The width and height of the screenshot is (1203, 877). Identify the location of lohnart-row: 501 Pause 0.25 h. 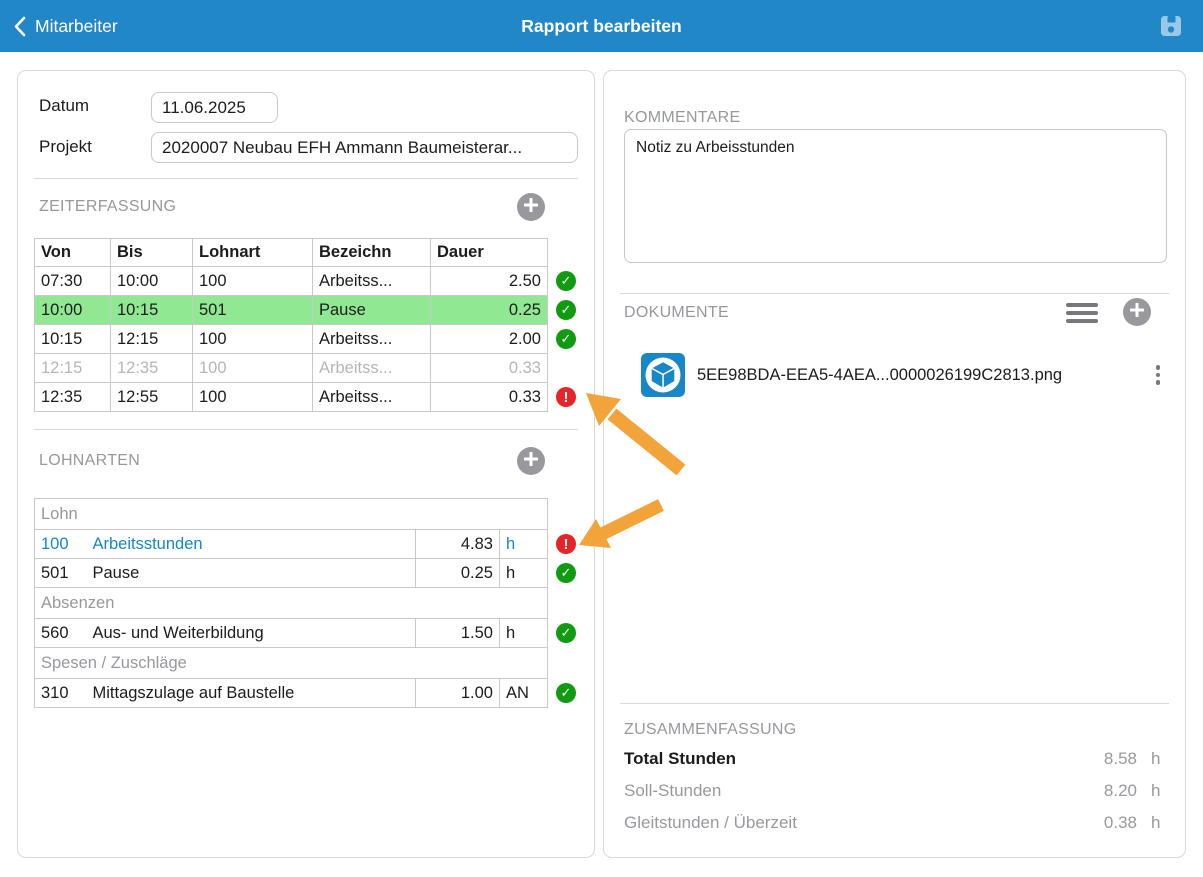
(291, 573).